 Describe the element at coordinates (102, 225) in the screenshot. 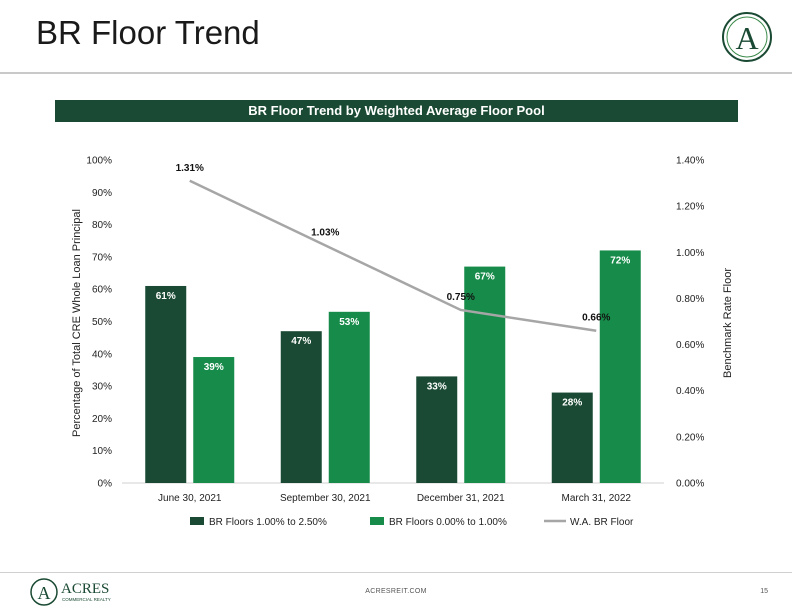

I see `y-tick-label: 80%` at that location.